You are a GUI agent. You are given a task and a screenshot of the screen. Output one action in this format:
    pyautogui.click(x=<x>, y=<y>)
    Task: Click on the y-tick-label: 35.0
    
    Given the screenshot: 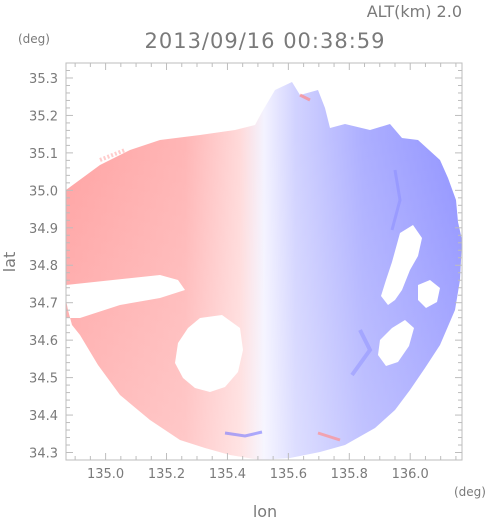 What is the action you would take?
    pyautogui.click(x=43, y=191)
    